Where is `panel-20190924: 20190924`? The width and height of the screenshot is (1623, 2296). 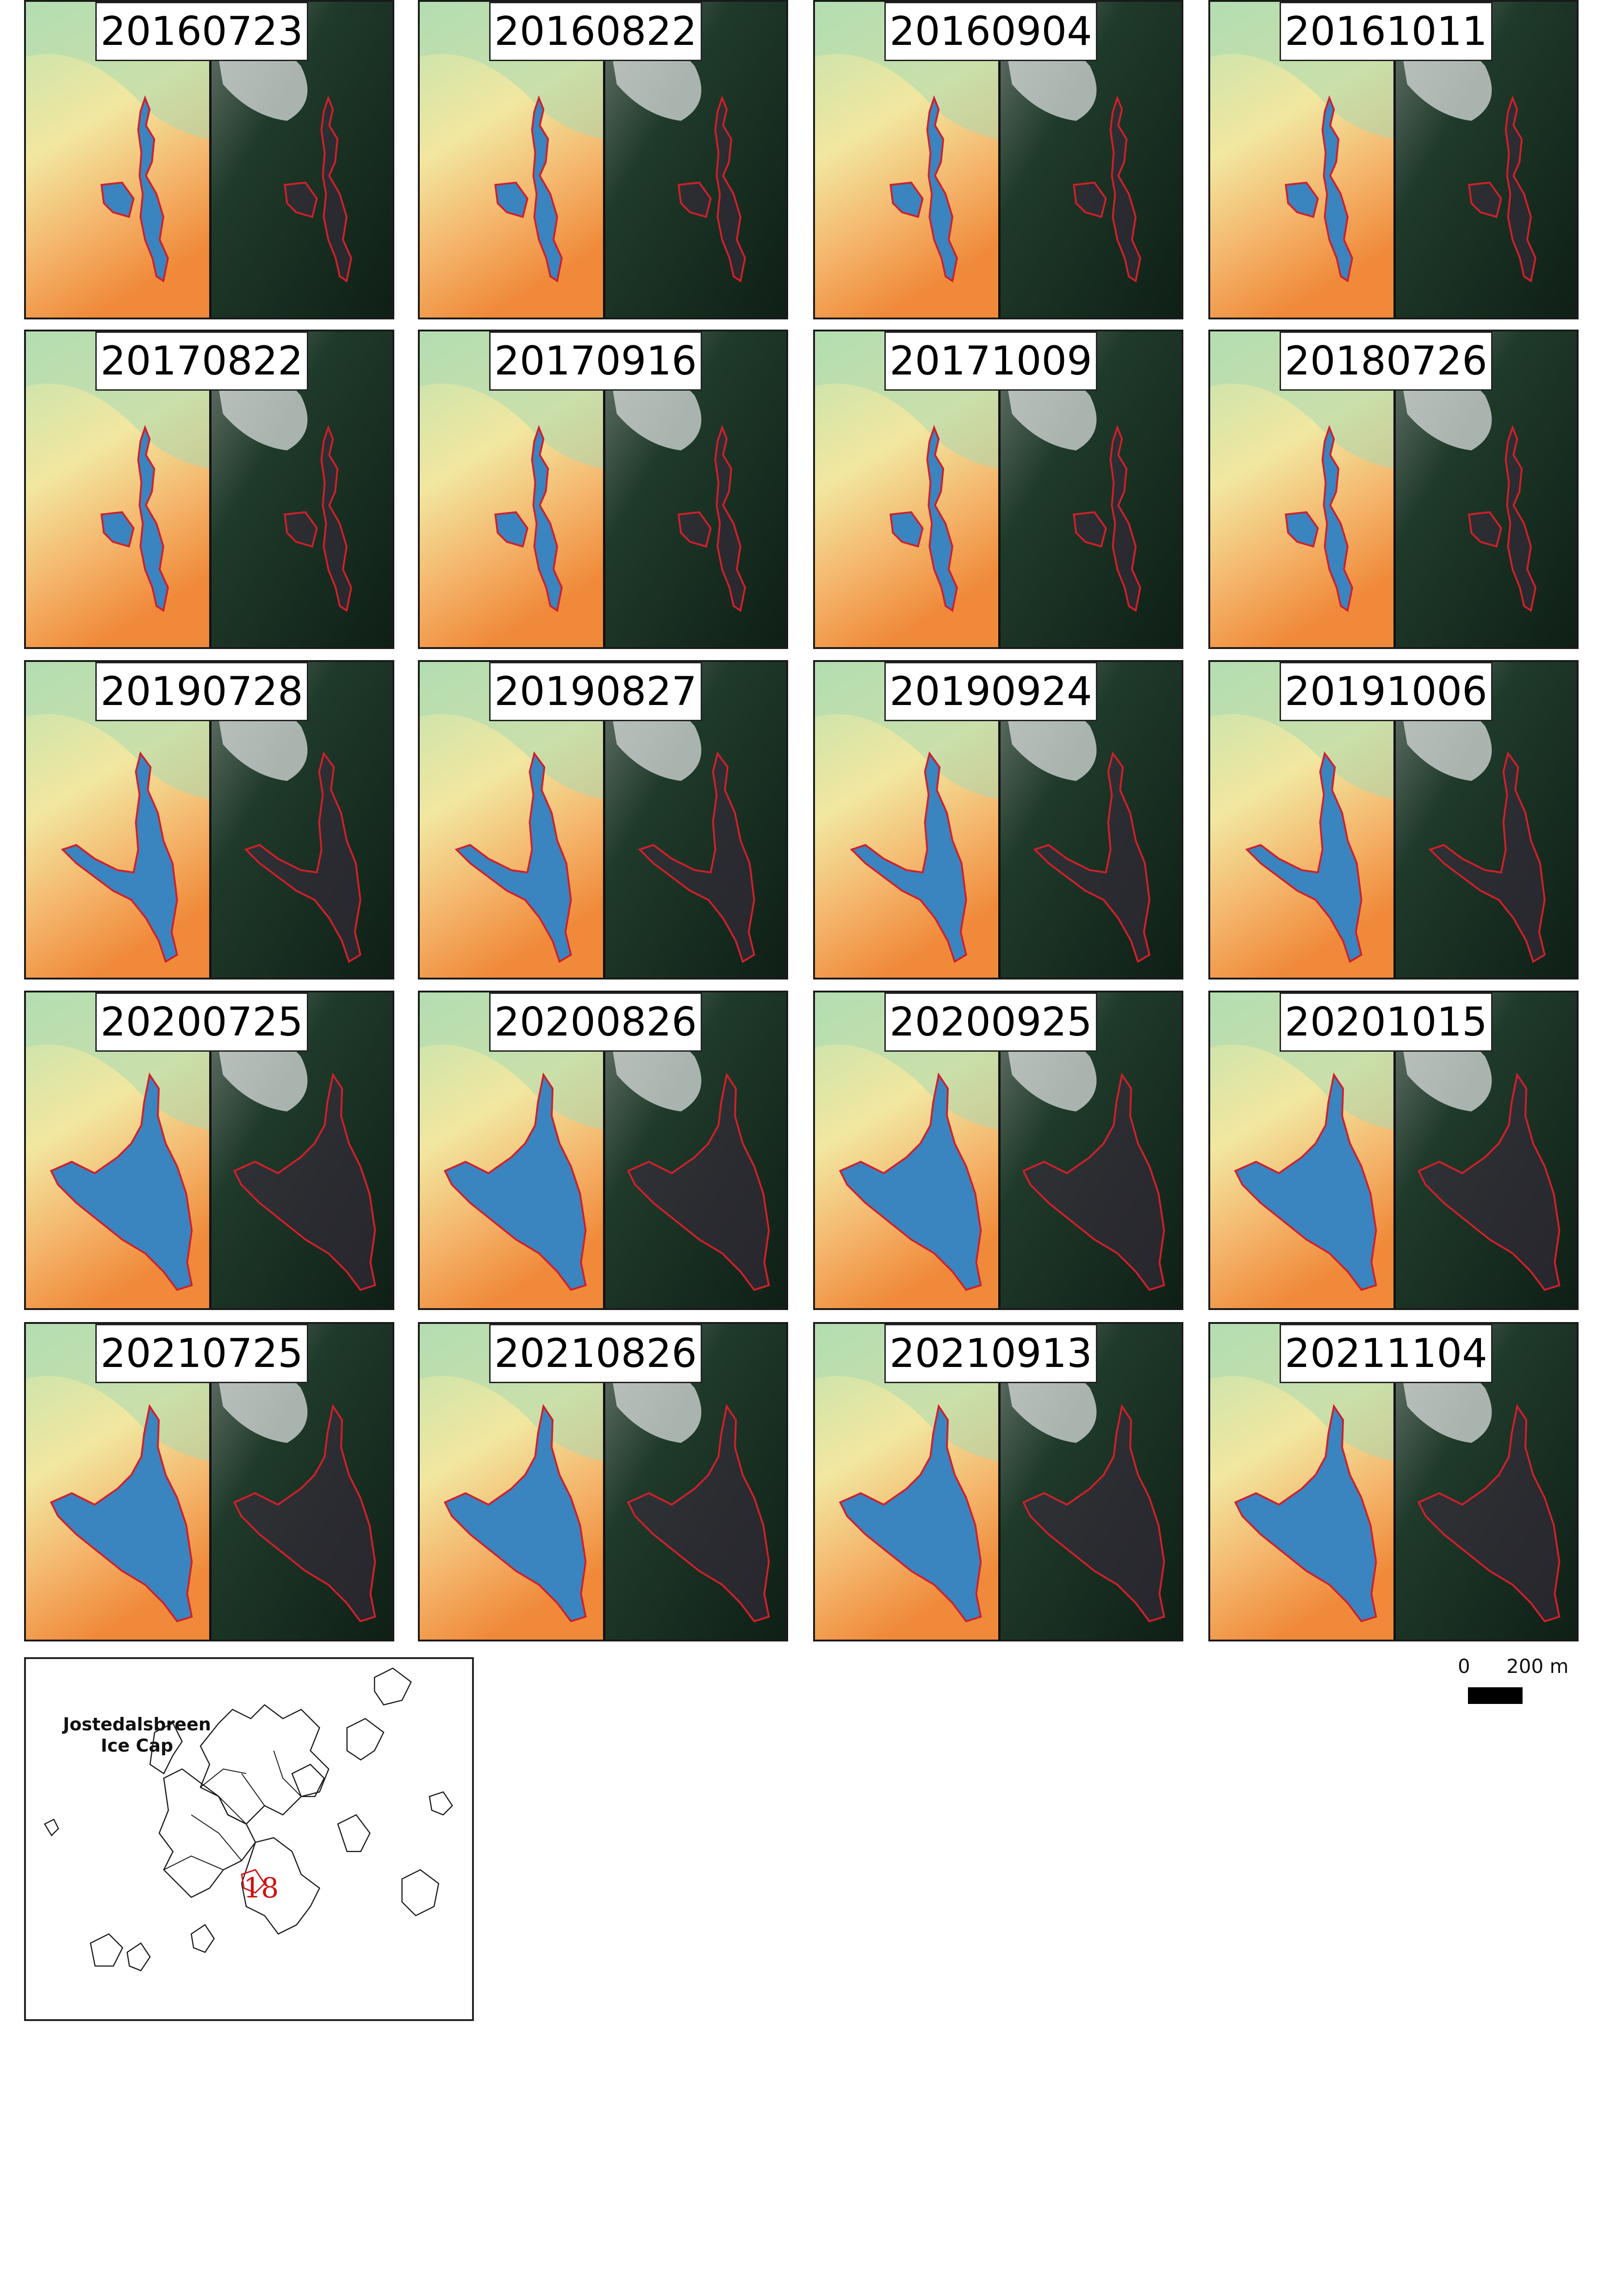 panel-20190924: 20190924 is located at coordinates (998, 820).